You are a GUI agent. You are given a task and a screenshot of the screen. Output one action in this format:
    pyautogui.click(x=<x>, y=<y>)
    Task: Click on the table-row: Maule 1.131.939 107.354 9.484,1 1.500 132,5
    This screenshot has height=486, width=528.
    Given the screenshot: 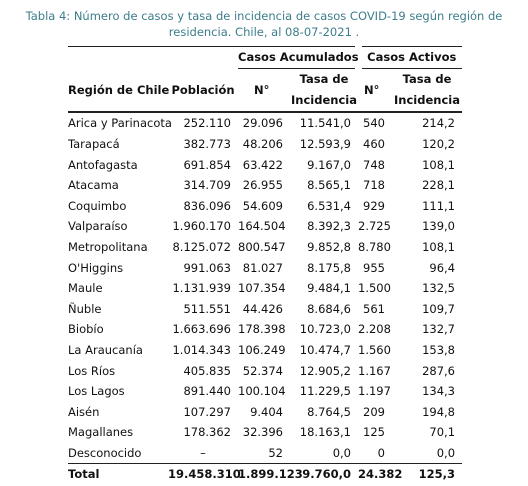 What is the action you would take?
    pyautogui.click(x=265, y=288)
    